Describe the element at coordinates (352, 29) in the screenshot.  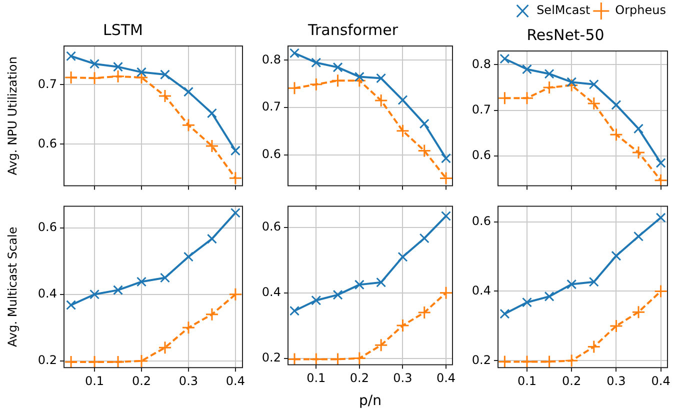
I see `chart-title: Transformer` at that location.